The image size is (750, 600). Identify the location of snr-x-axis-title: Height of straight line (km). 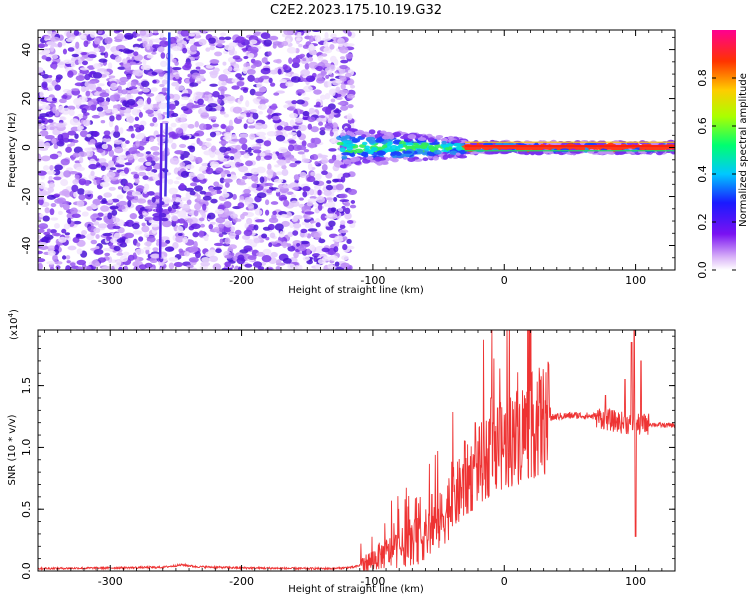
(356, 589).